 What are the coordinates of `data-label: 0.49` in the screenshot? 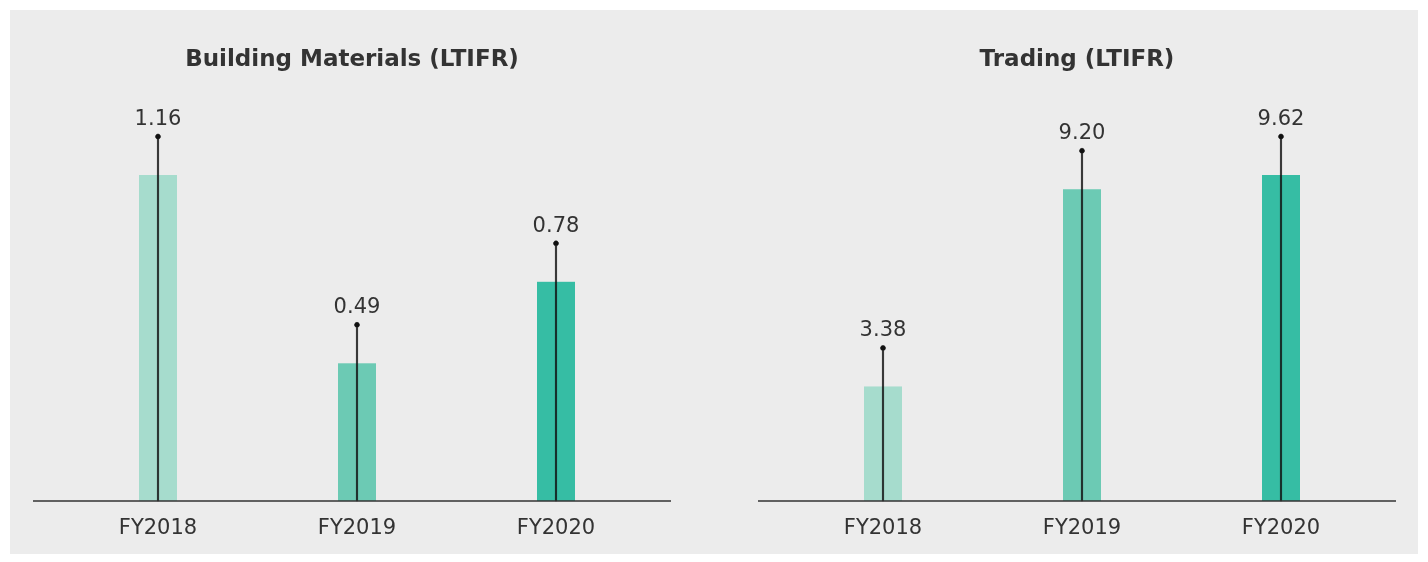 It's located at (357, 306).